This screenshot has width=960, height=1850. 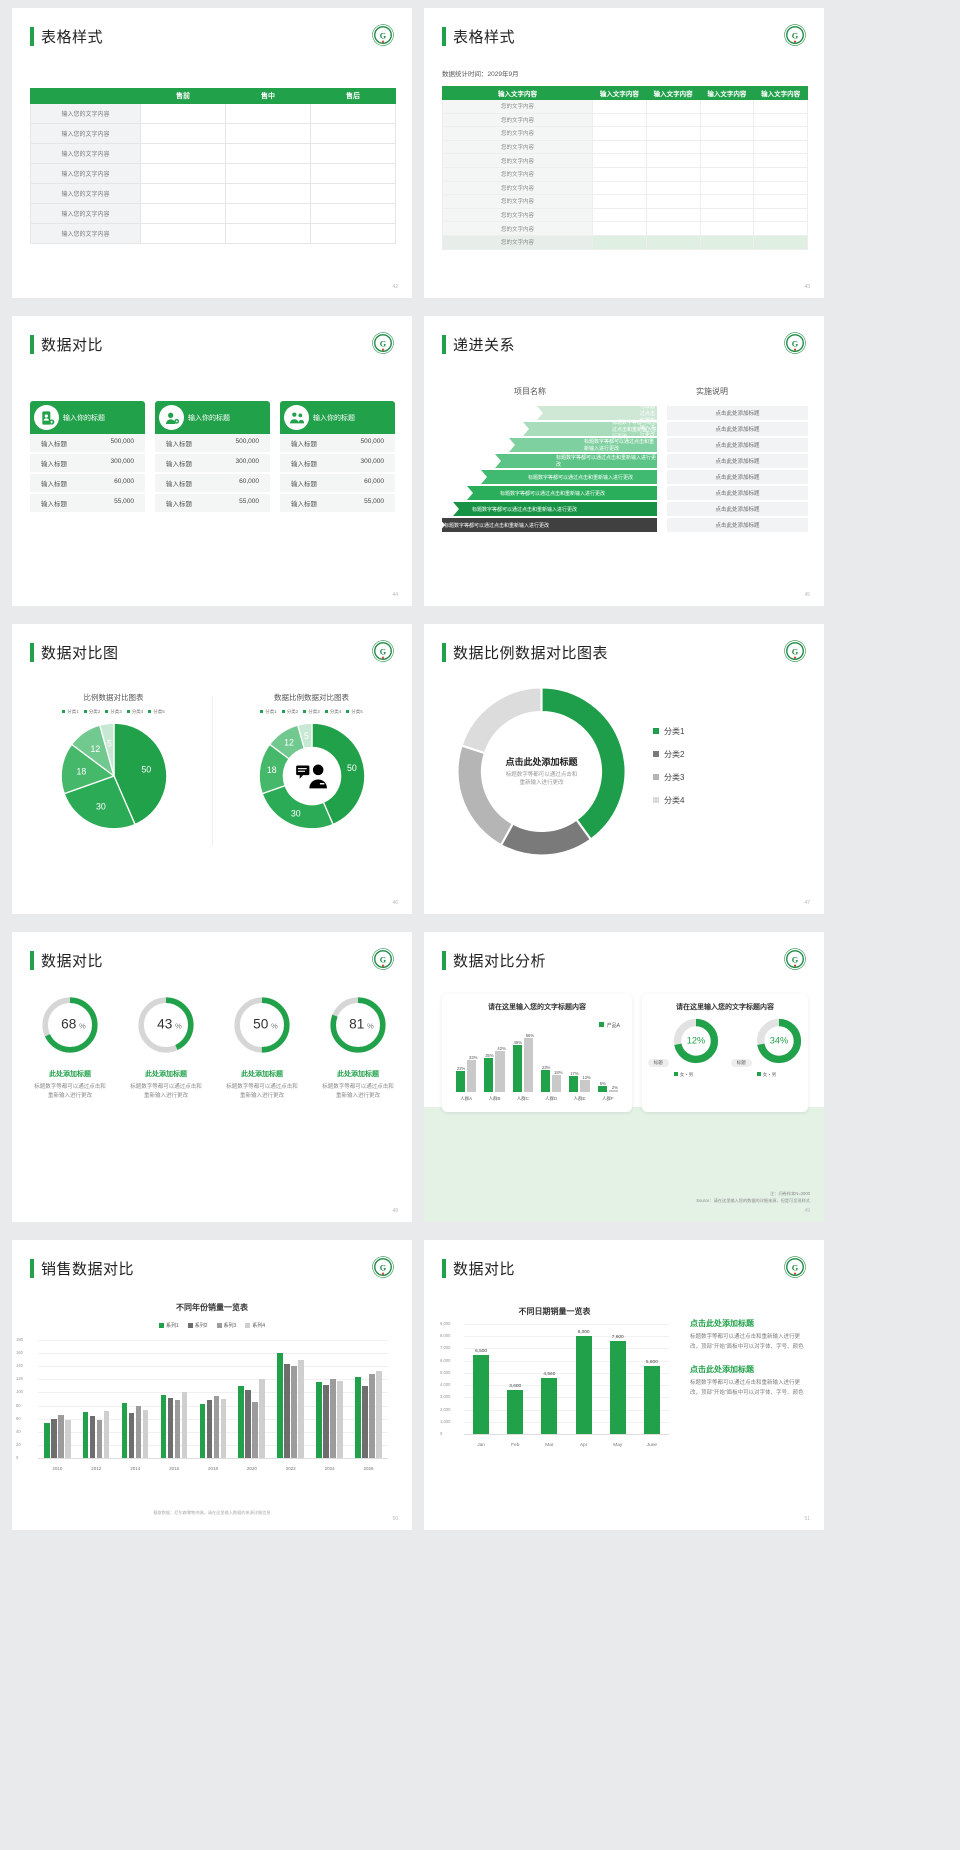 What do you see at coordinates (696, 1040) in the screenshot?
I see `donut-value: 12%` at bounding box center [696, 1040].